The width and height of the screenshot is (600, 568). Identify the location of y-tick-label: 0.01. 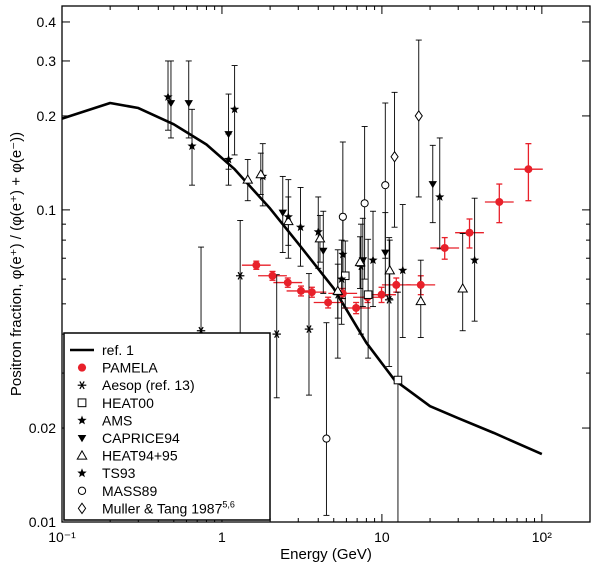
(42, 522).